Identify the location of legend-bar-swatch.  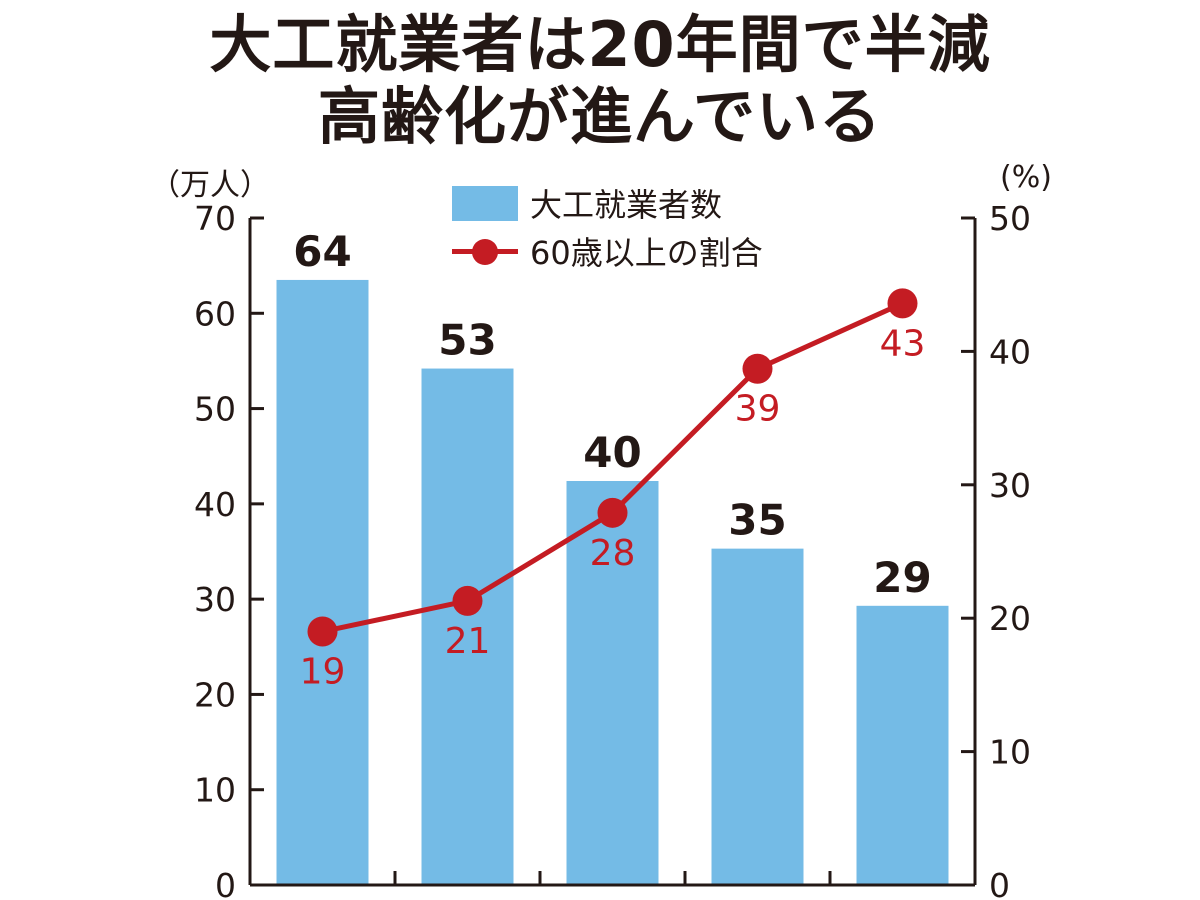
(485, 203).